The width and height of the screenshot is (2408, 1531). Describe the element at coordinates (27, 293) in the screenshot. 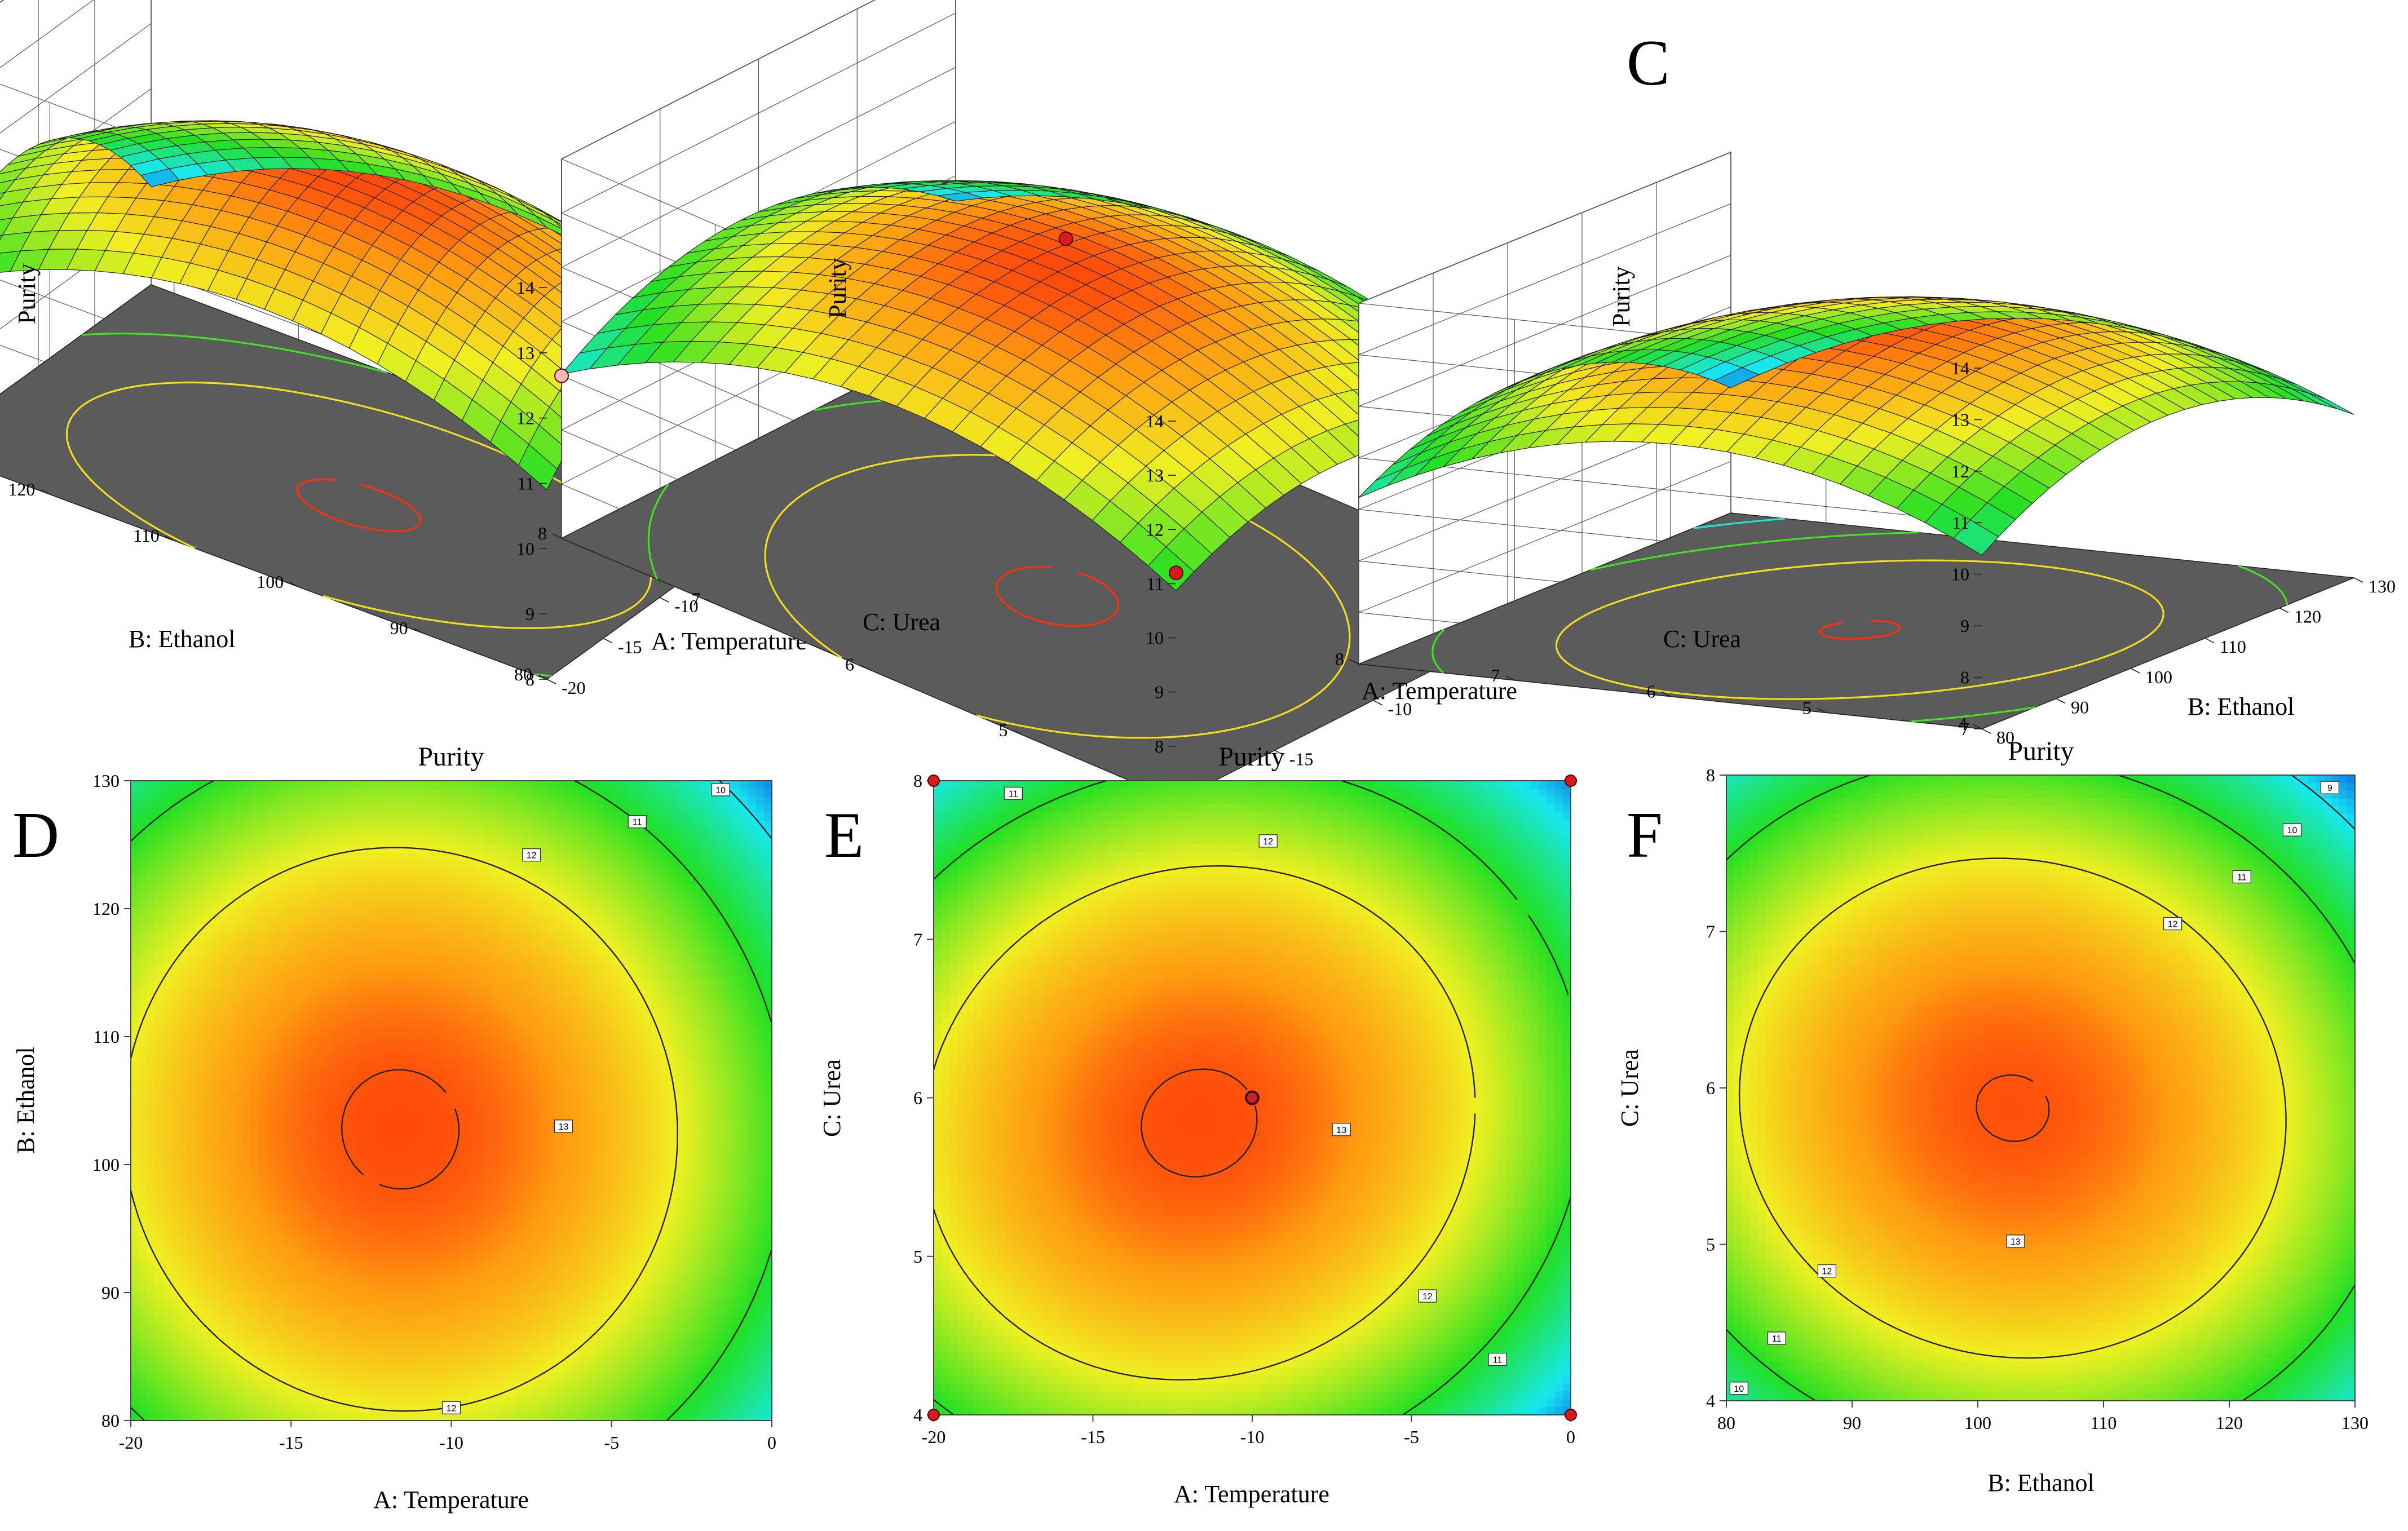

I see `zlabel-a: Purity` at that location.